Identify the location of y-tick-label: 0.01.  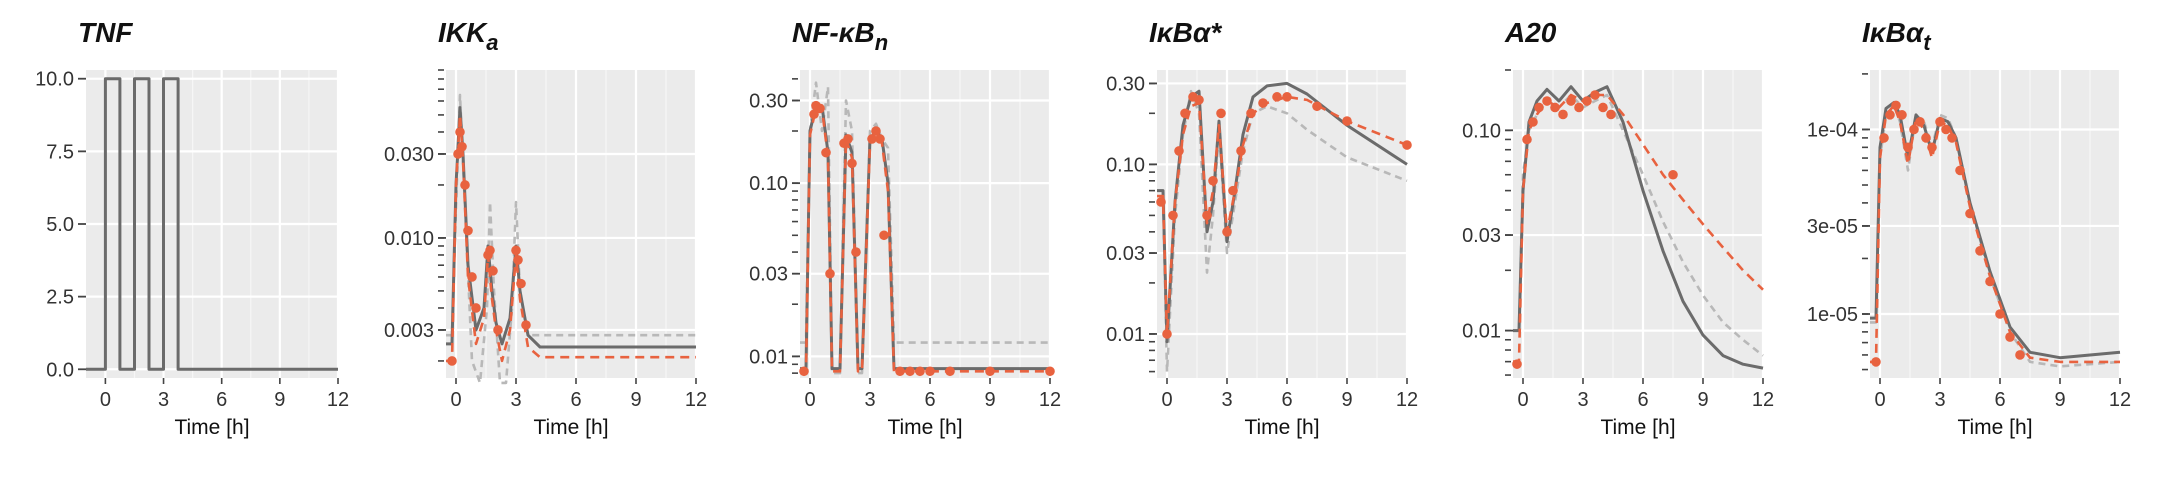
(1481, 332).